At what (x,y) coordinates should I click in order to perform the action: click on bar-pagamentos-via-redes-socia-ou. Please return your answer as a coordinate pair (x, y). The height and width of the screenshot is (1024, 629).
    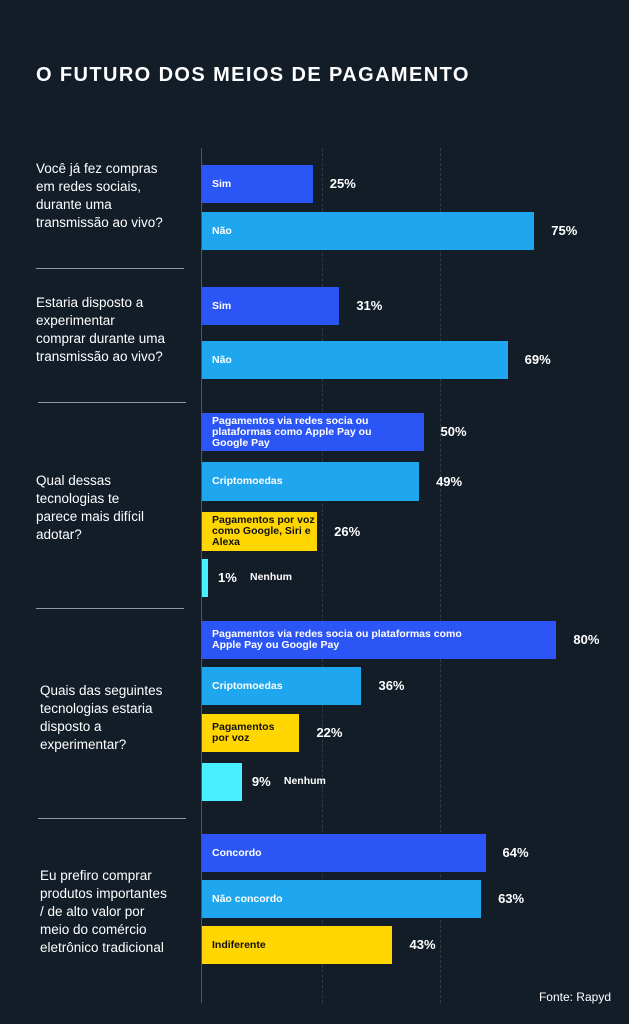
    Looking at the image, I should click on (313, 432).